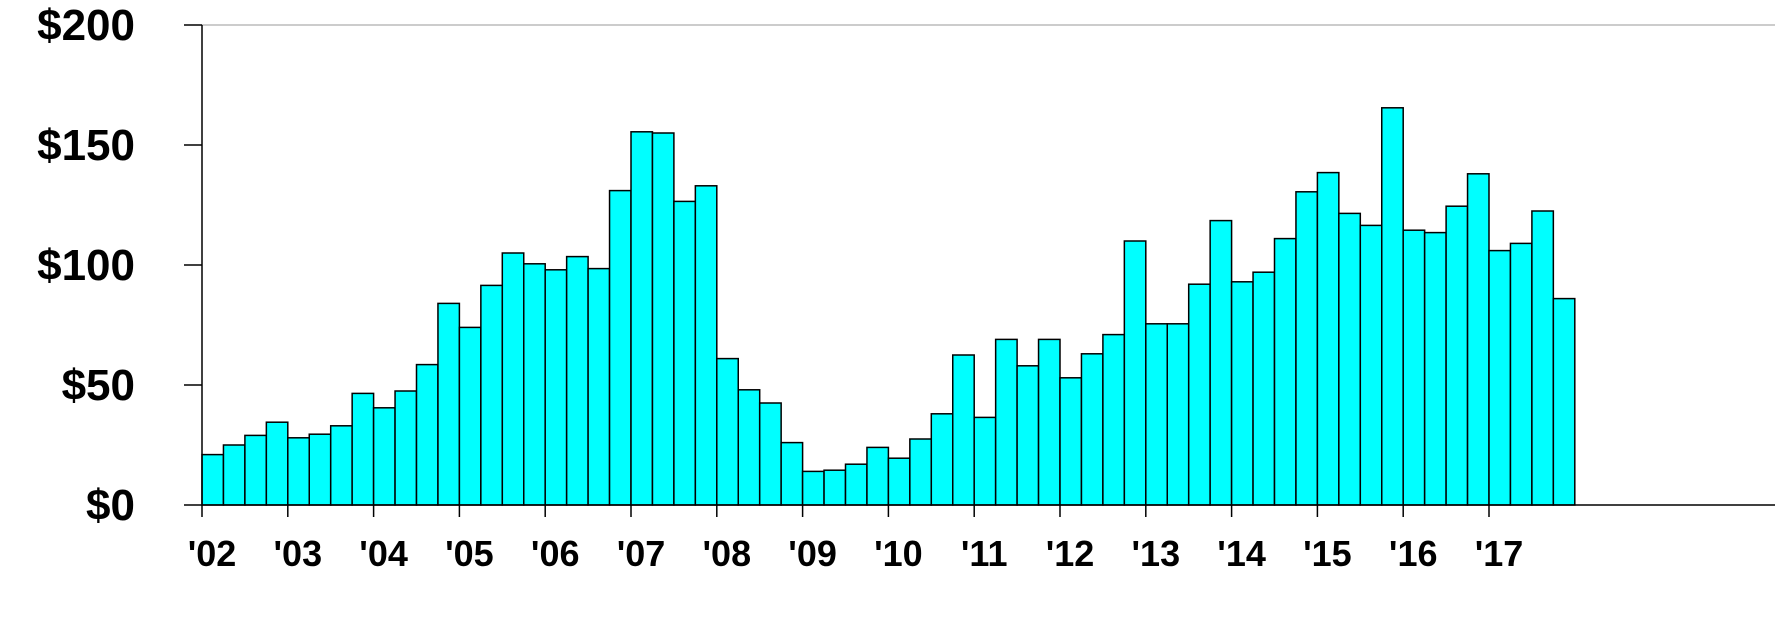 This screenshot has width=1775, height=644. What do you see at coordinates (86, 25) in the screenshot?
I see `y-tick-label-200: $200` at bounding box center [86, 25].